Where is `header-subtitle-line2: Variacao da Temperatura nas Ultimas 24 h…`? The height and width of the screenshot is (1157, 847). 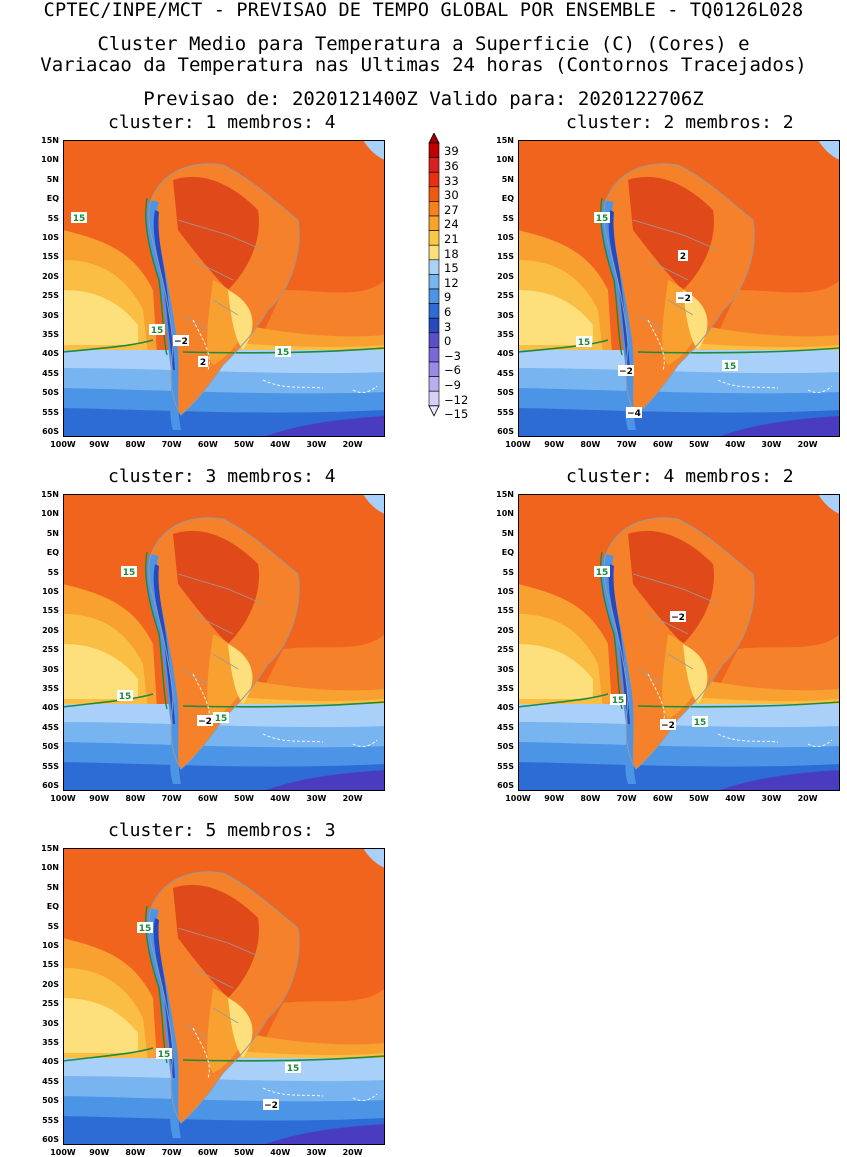 header-subtitle-line2: Variacao da Temperatura nas Ultimas 24 h… is located at coordinates (423, 65).